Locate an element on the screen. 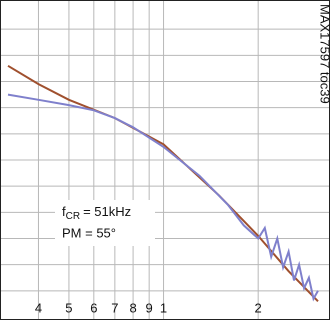 The image size is (330, 320). annotation-rest: = 51kHz is located at coordinates (107, 211).